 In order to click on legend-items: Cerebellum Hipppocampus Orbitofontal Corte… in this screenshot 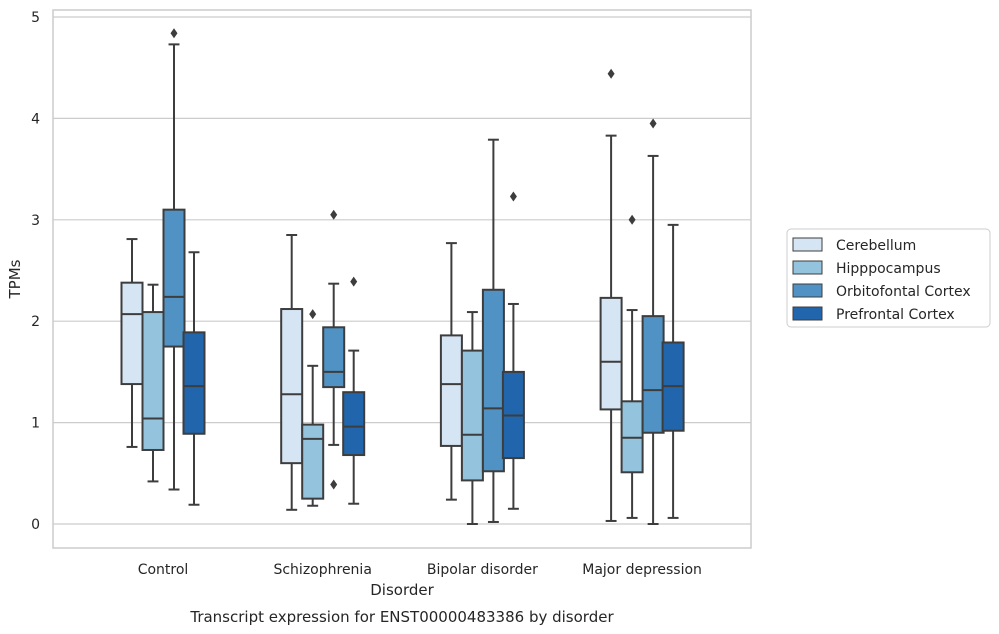, I will do `click(881, 280)`.